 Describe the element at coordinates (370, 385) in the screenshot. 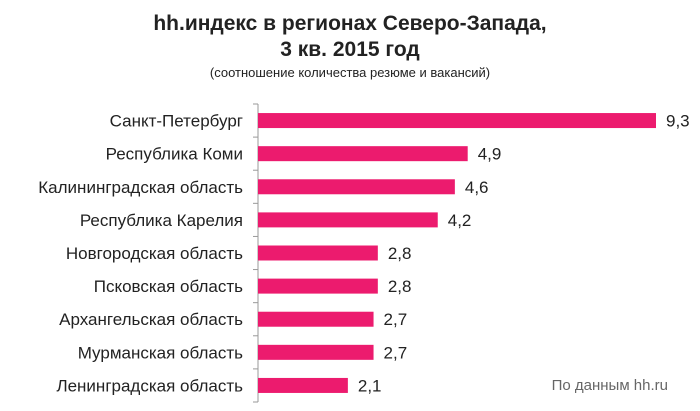

I see `value-label: 2,1` at that location.